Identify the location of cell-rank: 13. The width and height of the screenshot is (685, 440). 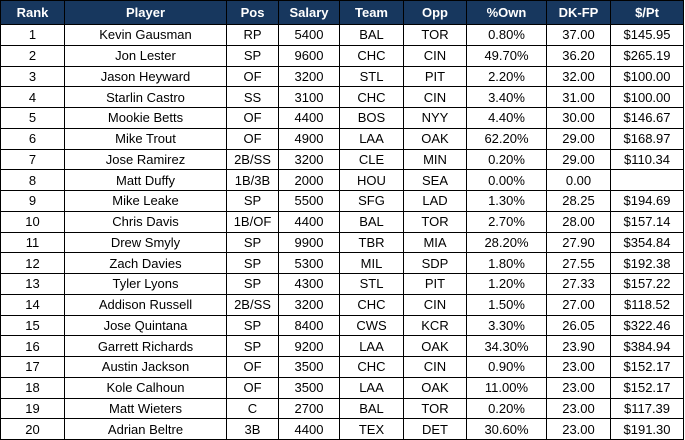
(32, 284).